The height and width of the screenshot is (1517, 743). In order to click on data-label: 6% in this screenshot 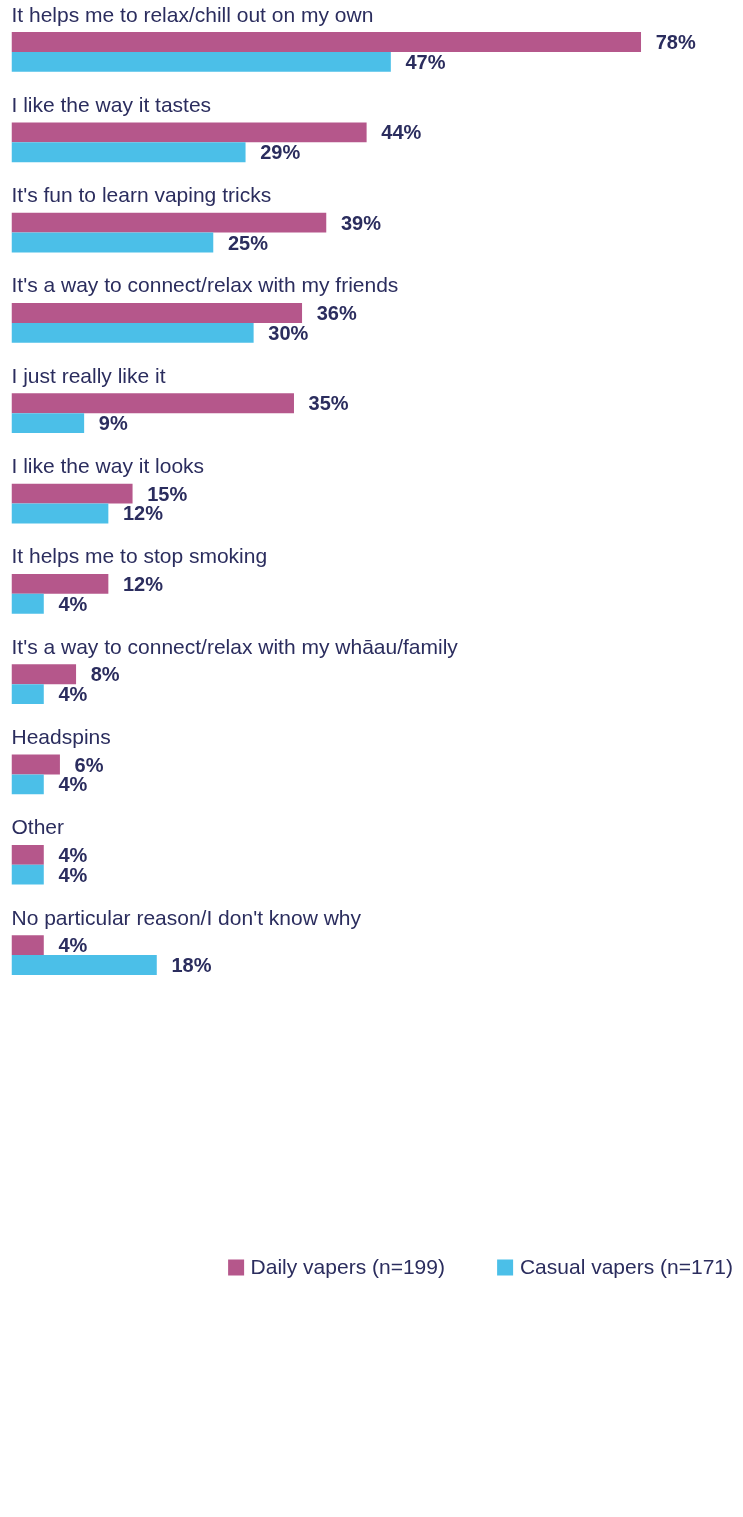, I will do `click(89, 764)`.